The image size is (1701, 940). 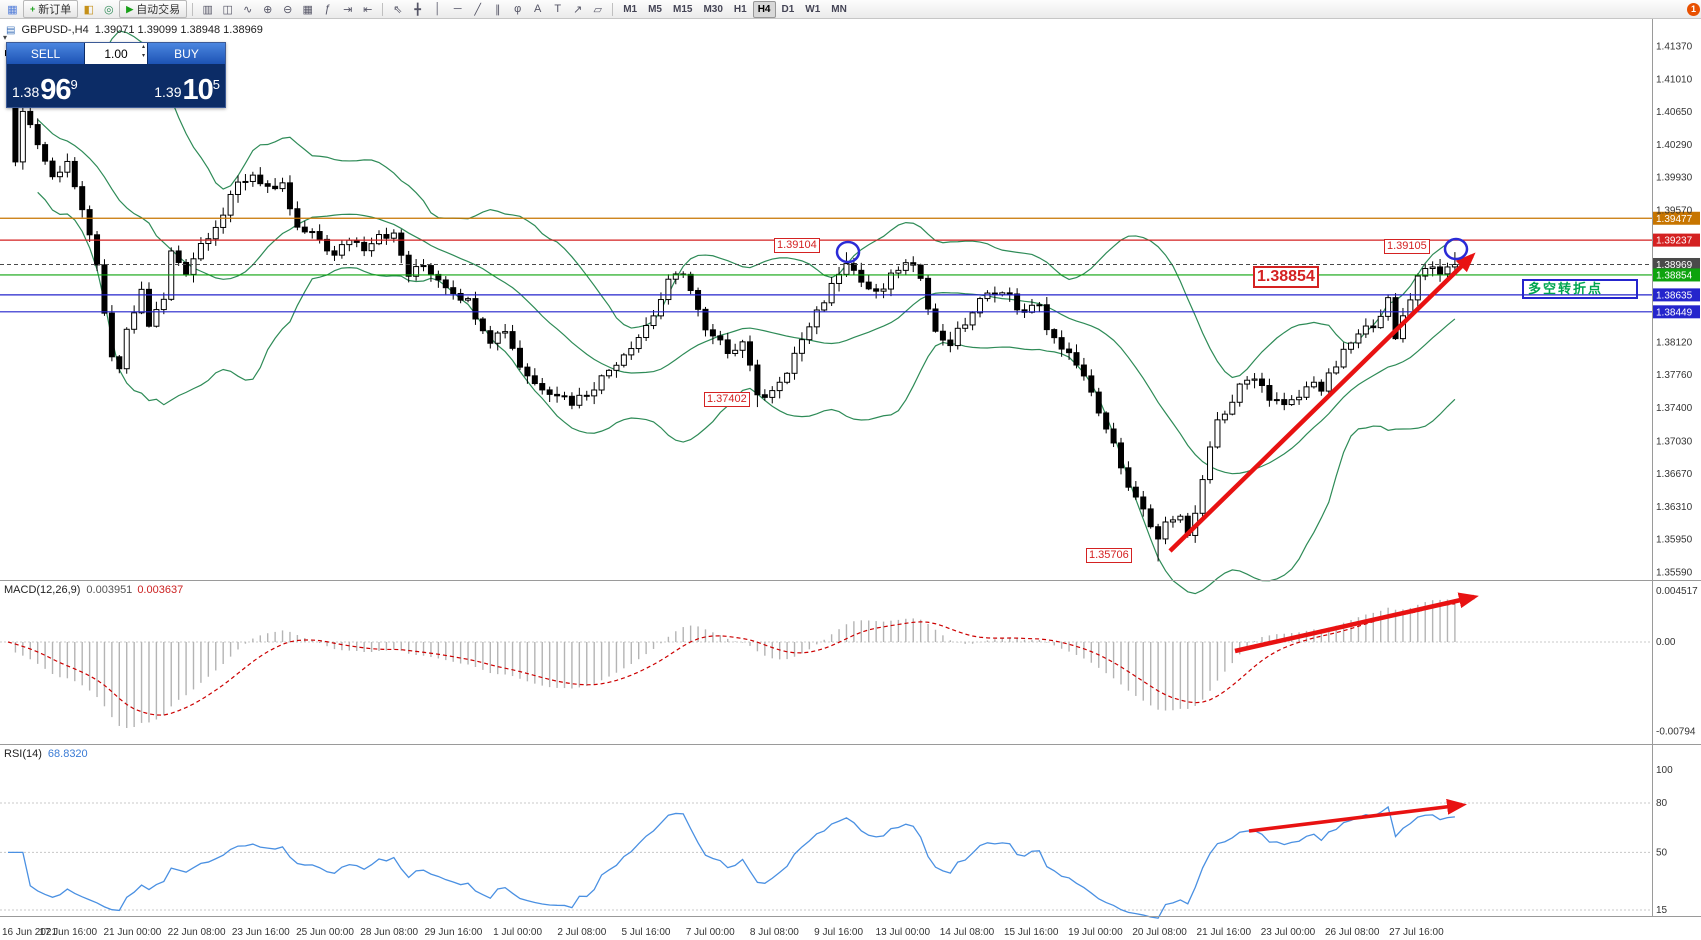 What do you see at coordinates (288, 9) in the screenshot?
I see `zoom-out-icon: ⊖` at bounding box center [288, 9].